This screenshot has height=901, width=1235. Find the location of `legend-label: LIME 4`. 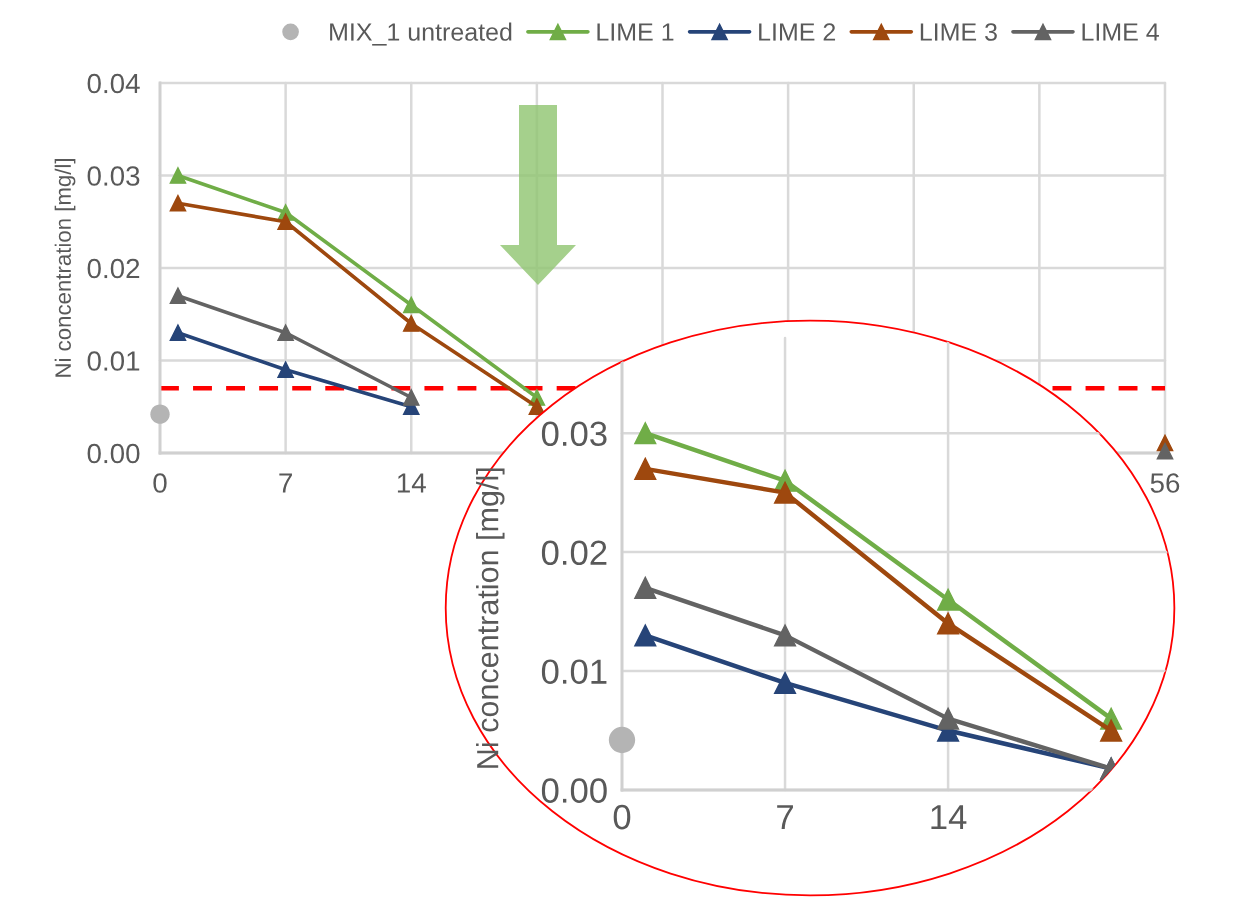

legend-label: LIME 4 is located at coordinates (1120, 32).